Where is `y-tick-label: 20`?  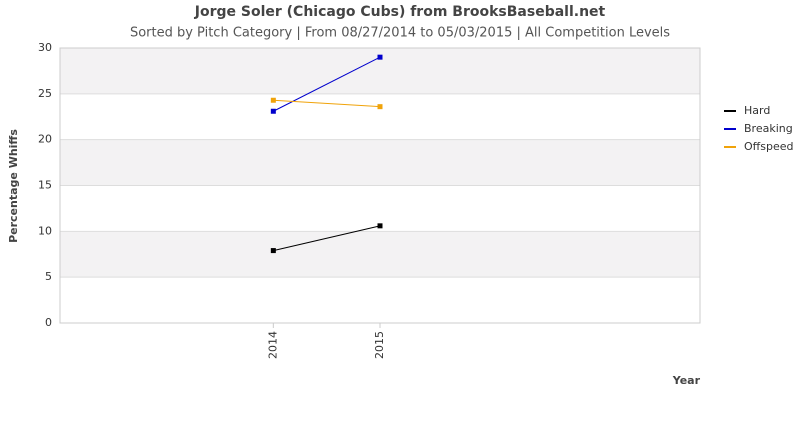
y-tick-label: 20 is located at coordinates (45, 139).